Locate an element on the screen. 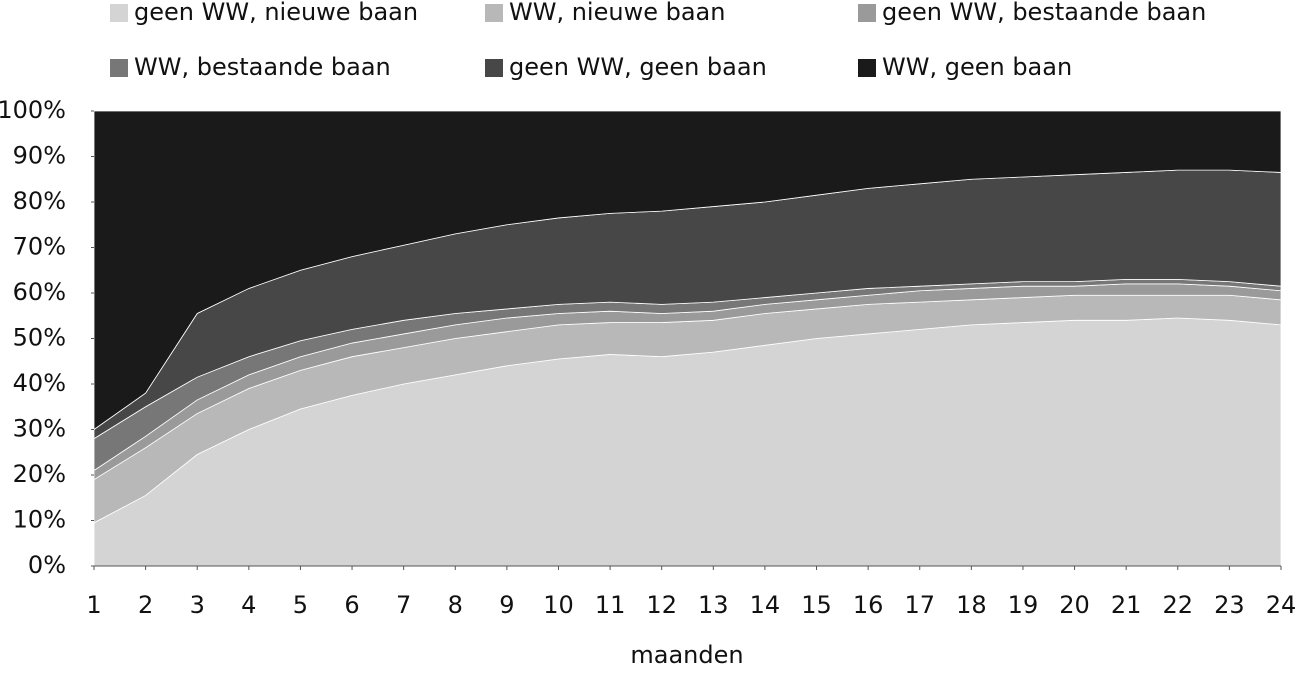 The image size is (1299, 673). x-tick-label: 4 is located at coordinates (248, 605).